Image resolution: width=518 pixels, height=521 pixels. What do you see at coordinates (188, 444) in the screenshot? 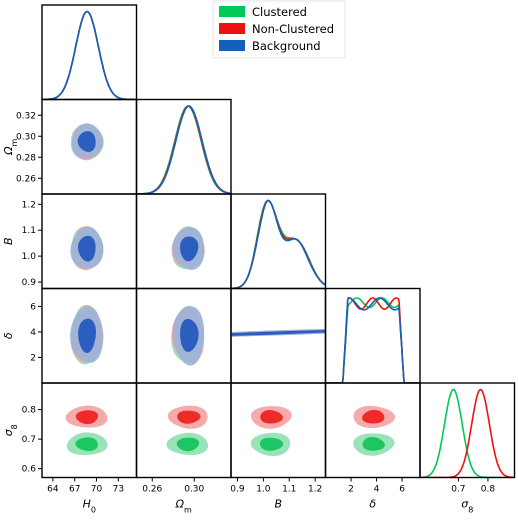
I see `contour-68-clustered-Om-s8` at bounding box center [188, 444].